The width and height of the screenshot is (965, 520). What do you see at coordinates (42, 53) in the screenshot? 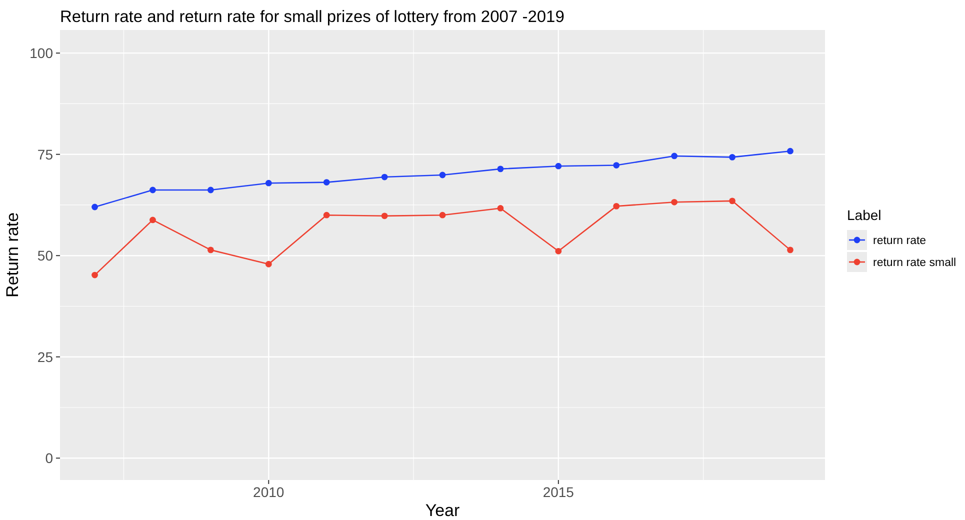
I see `y-tick-label: 100` at bounding box center [42, 53].